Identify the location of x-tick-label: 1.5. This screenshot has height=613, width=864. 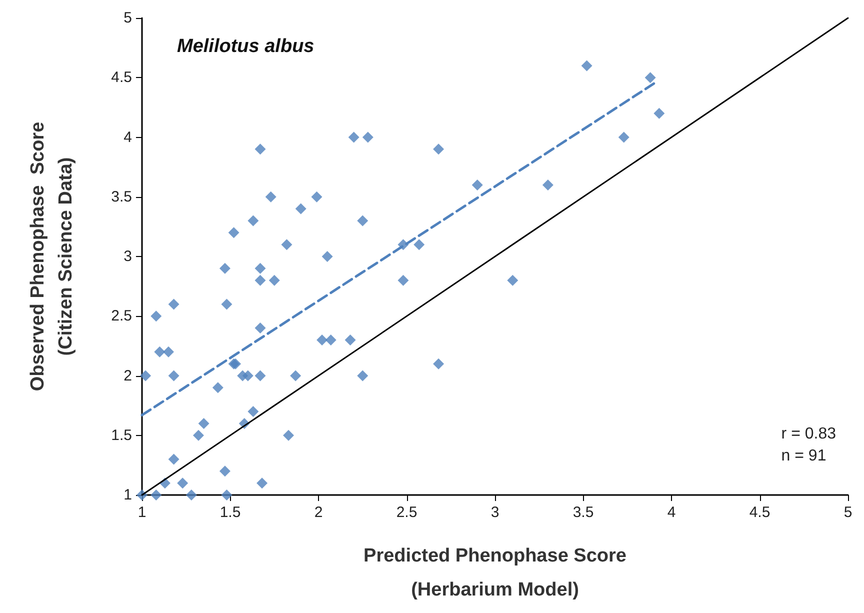
(230, 512).